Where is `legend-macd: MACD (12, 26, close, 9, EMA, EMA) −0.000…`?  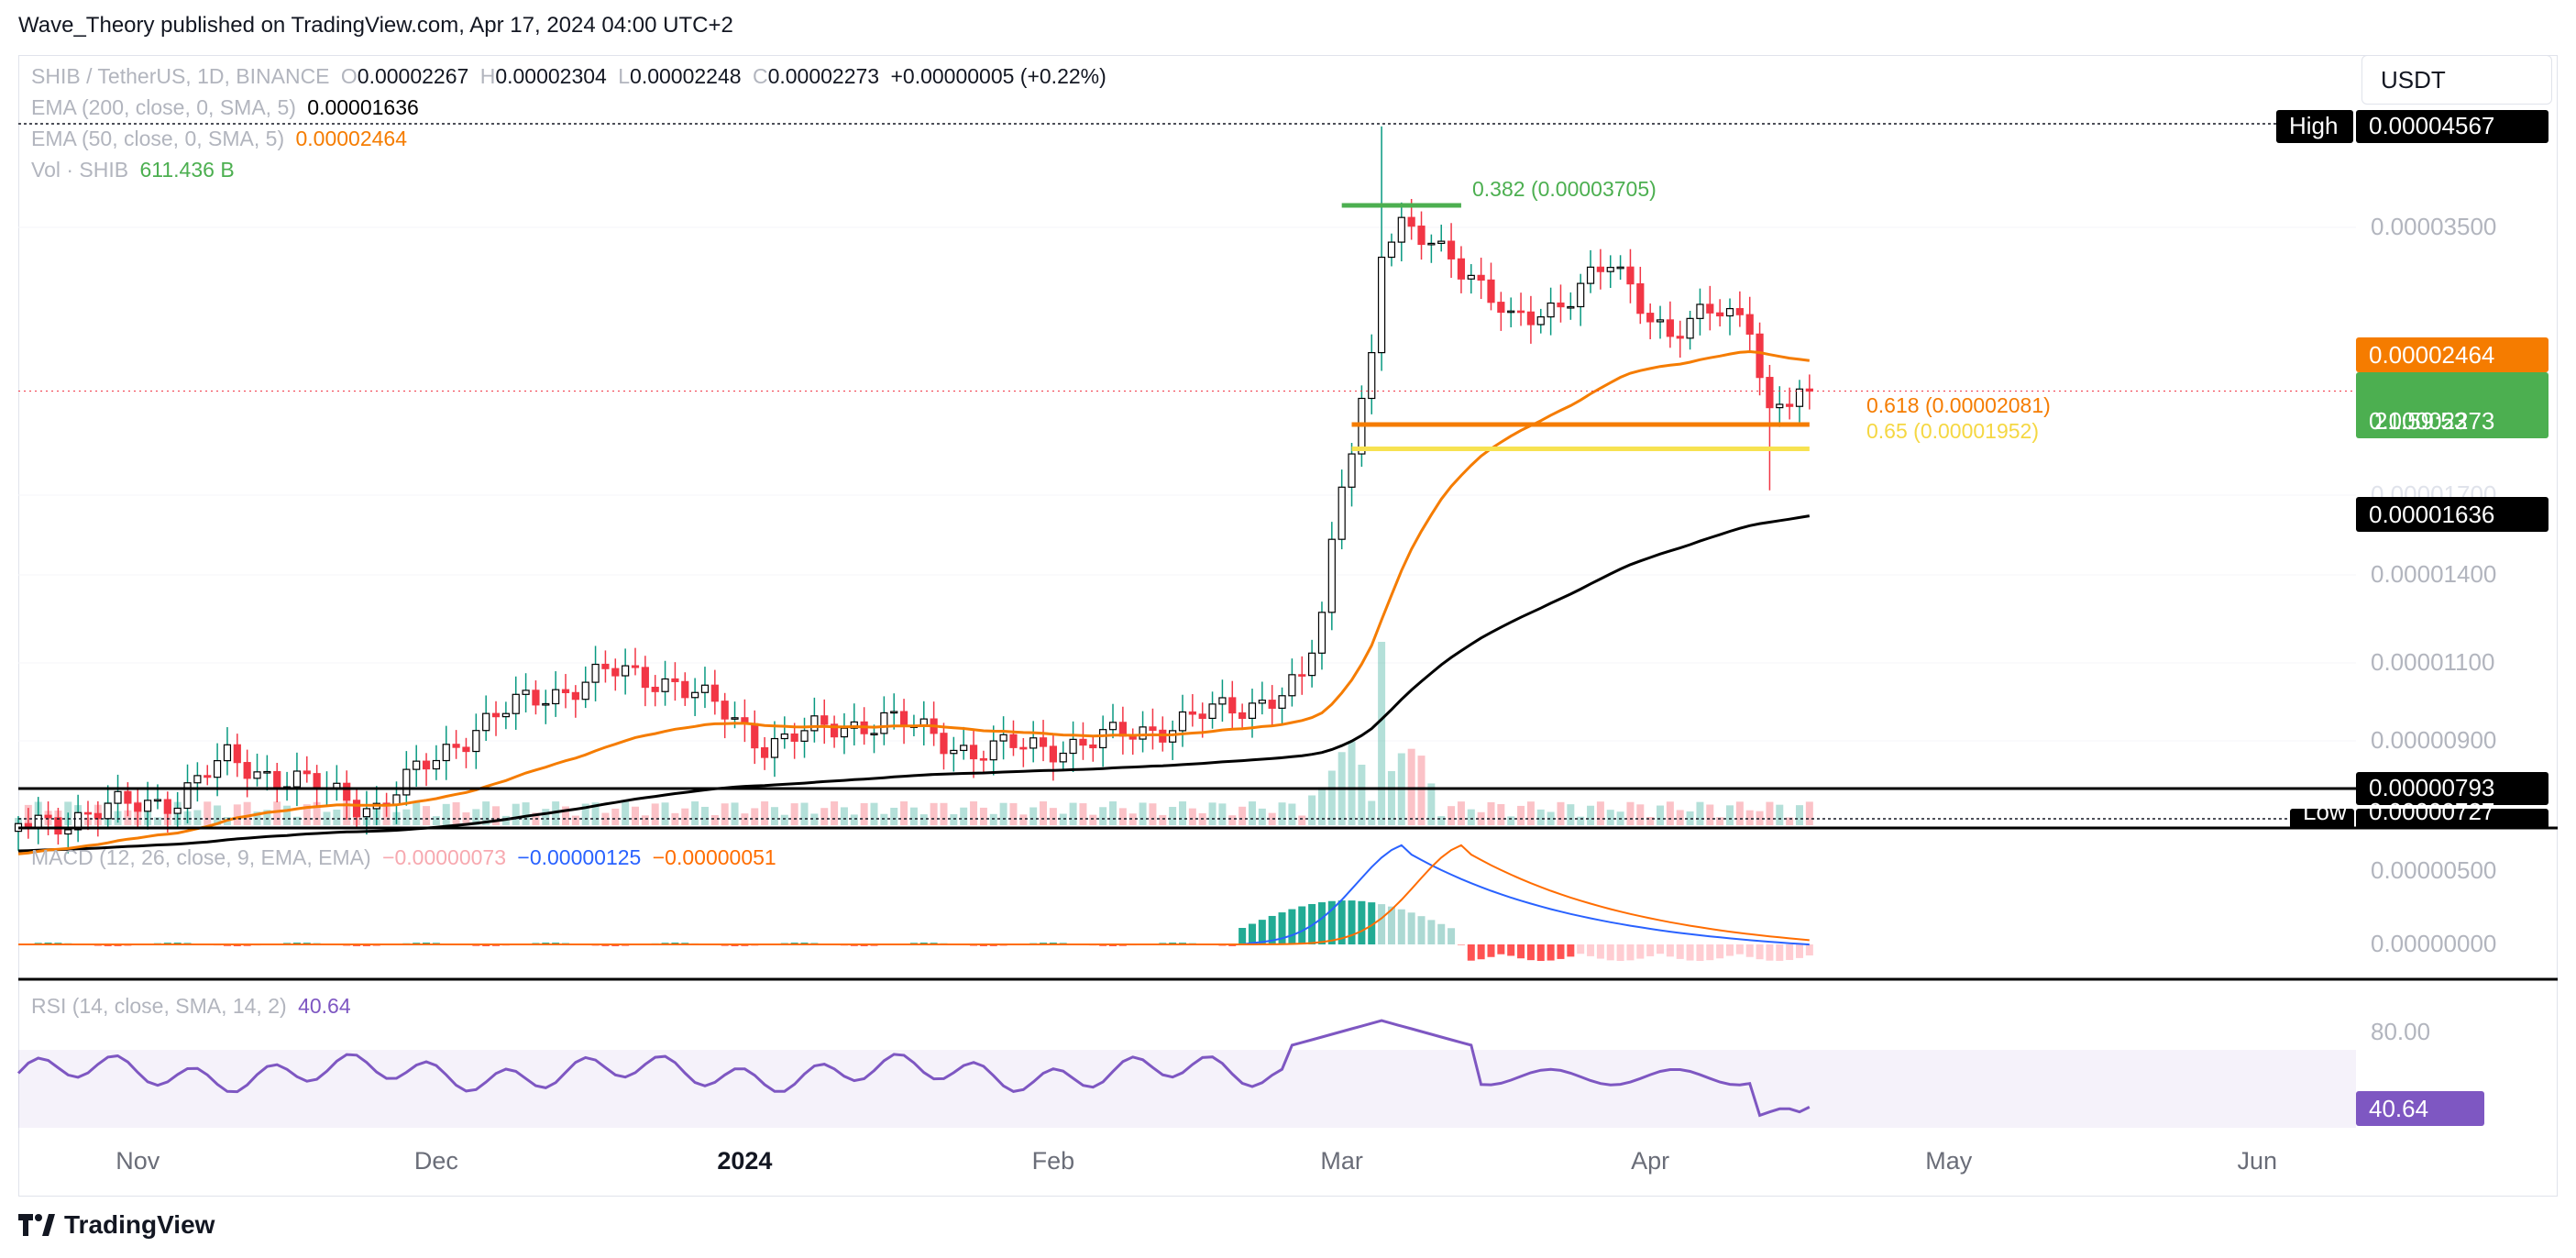 legend-macd: MACD (12, 26, close, 9, EMA, EMA) −0.000… is located at coordinates (406, 857).